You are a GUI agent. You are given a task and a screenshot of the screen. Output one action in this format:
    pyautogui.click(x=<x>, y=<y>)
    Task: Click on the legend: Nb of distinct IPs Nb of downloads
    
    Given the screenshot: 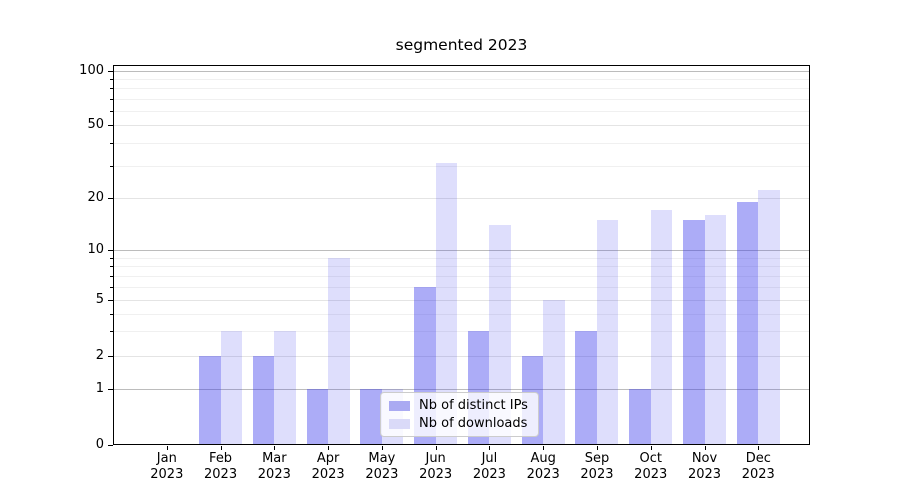 What is the action you would take?
    pyautogui.click(x=459, y=414)
    